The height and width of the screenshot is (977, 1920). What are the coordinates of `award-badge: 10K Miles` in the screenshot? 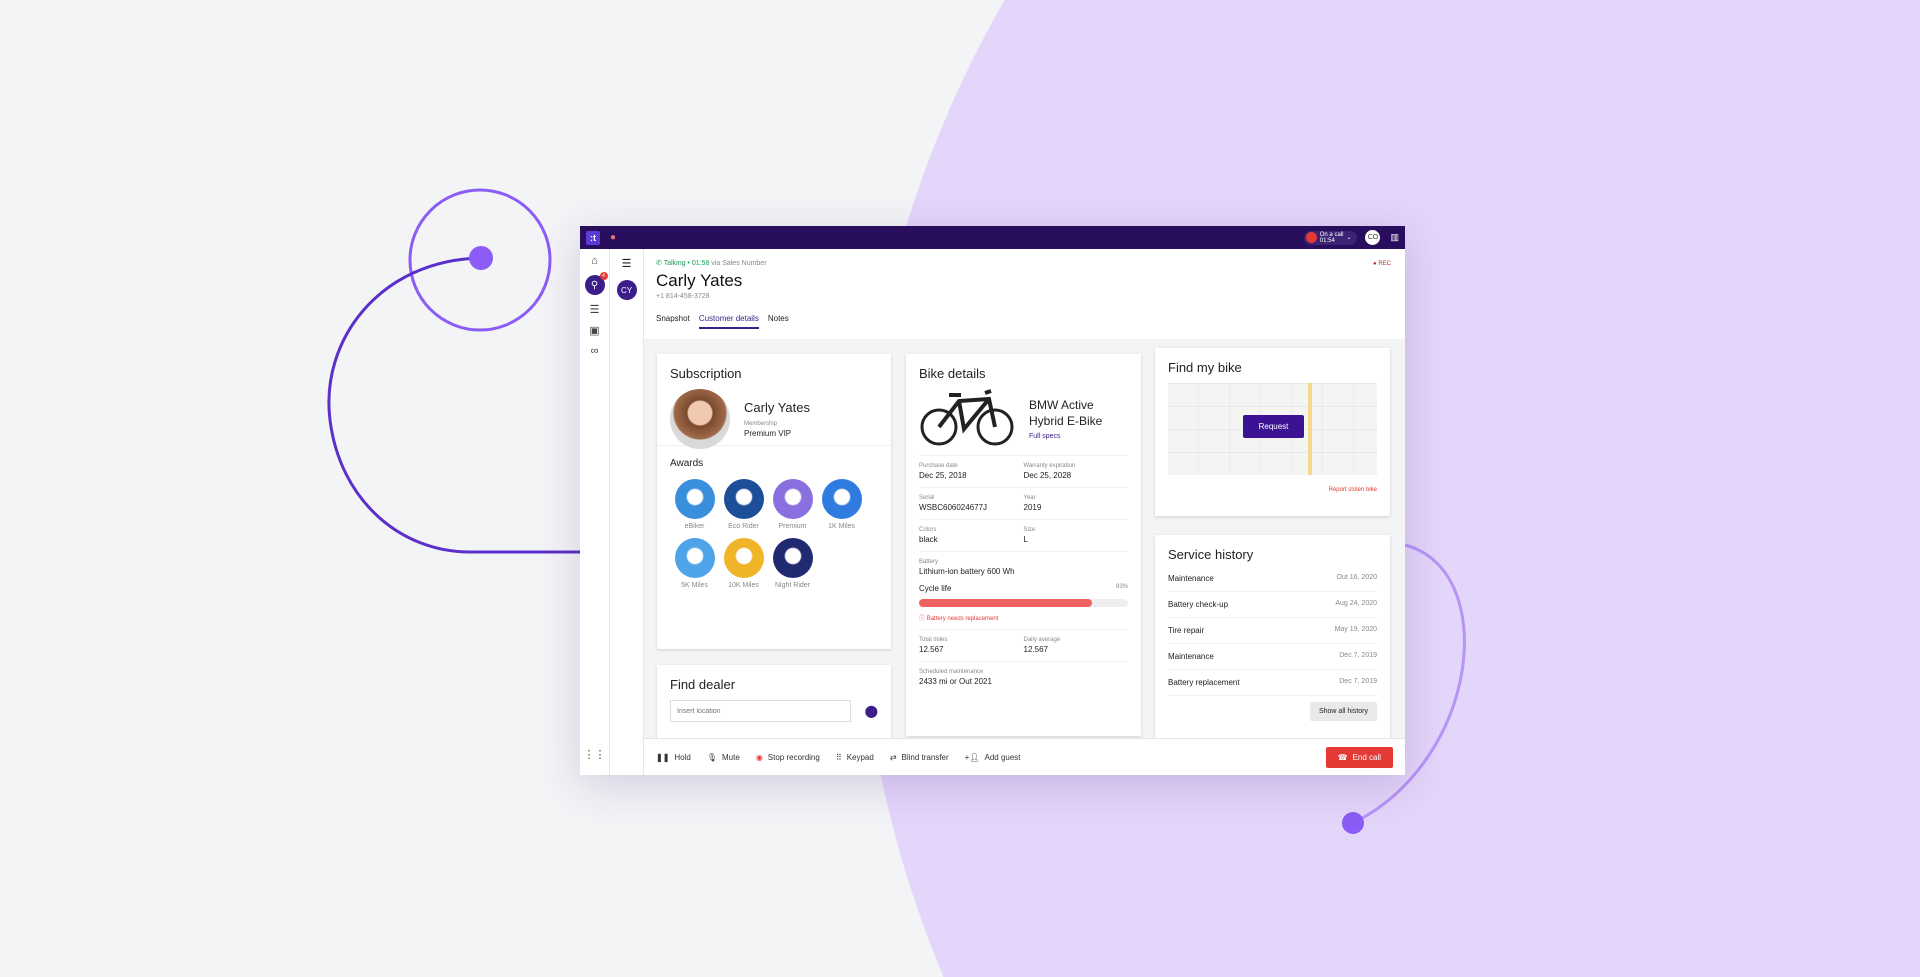 It's located at (743, 563).